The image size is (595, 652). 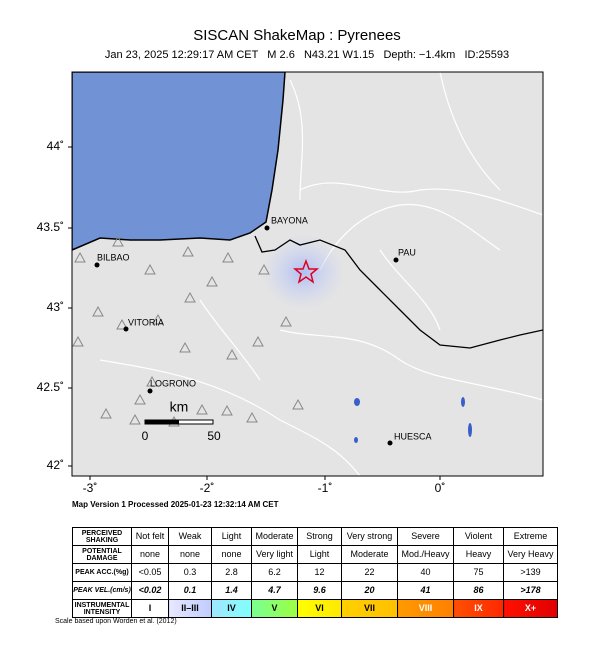 I want to click on table-cell: II–III, so click(x=190, y=608).